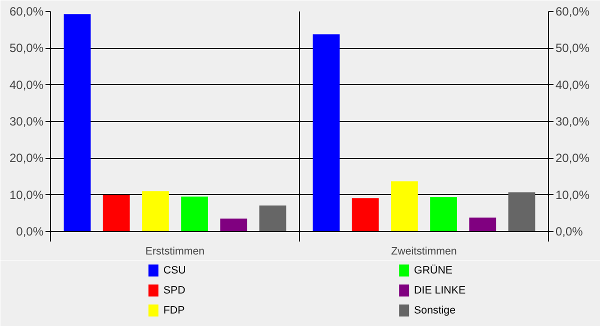  What do you see at coordinates (26, 121) in the screenshot?
I see `y-tick-label: 30,0%` at bounding box center [26, 121].